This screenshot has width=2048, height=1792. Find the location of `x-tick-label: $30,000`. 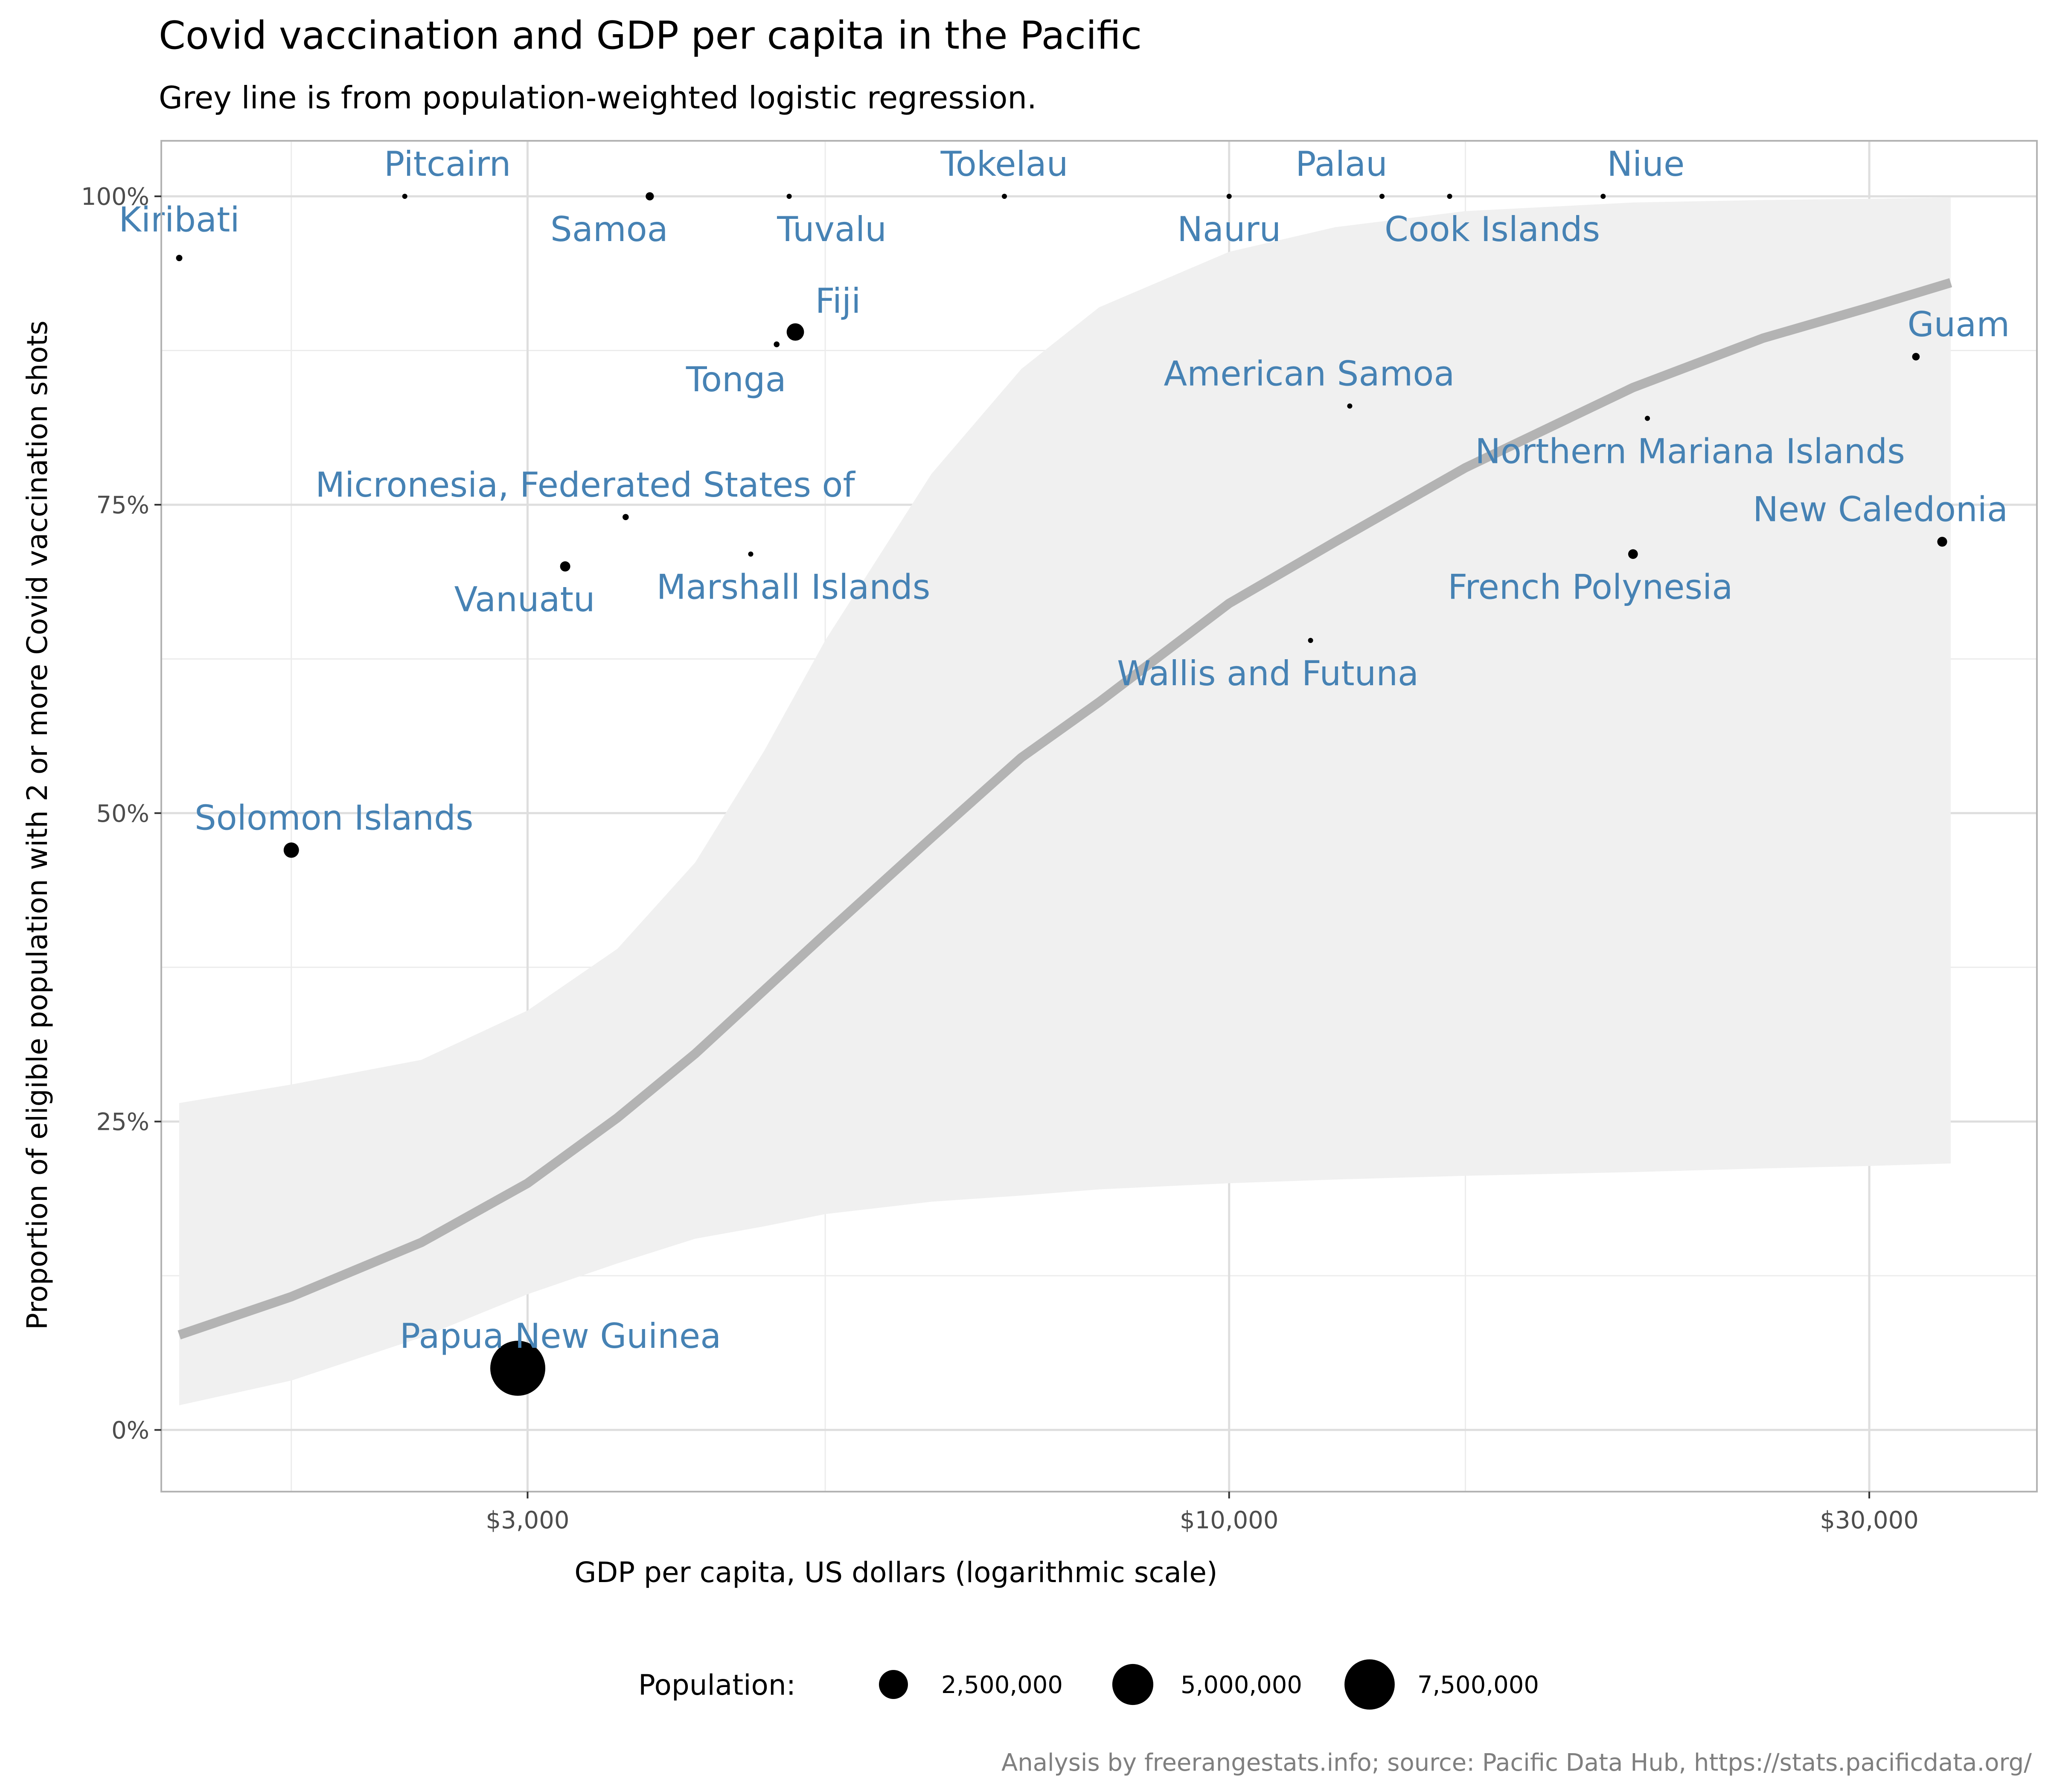

x-tick-label: $30,000 is located at coordinates (1870, 1520).